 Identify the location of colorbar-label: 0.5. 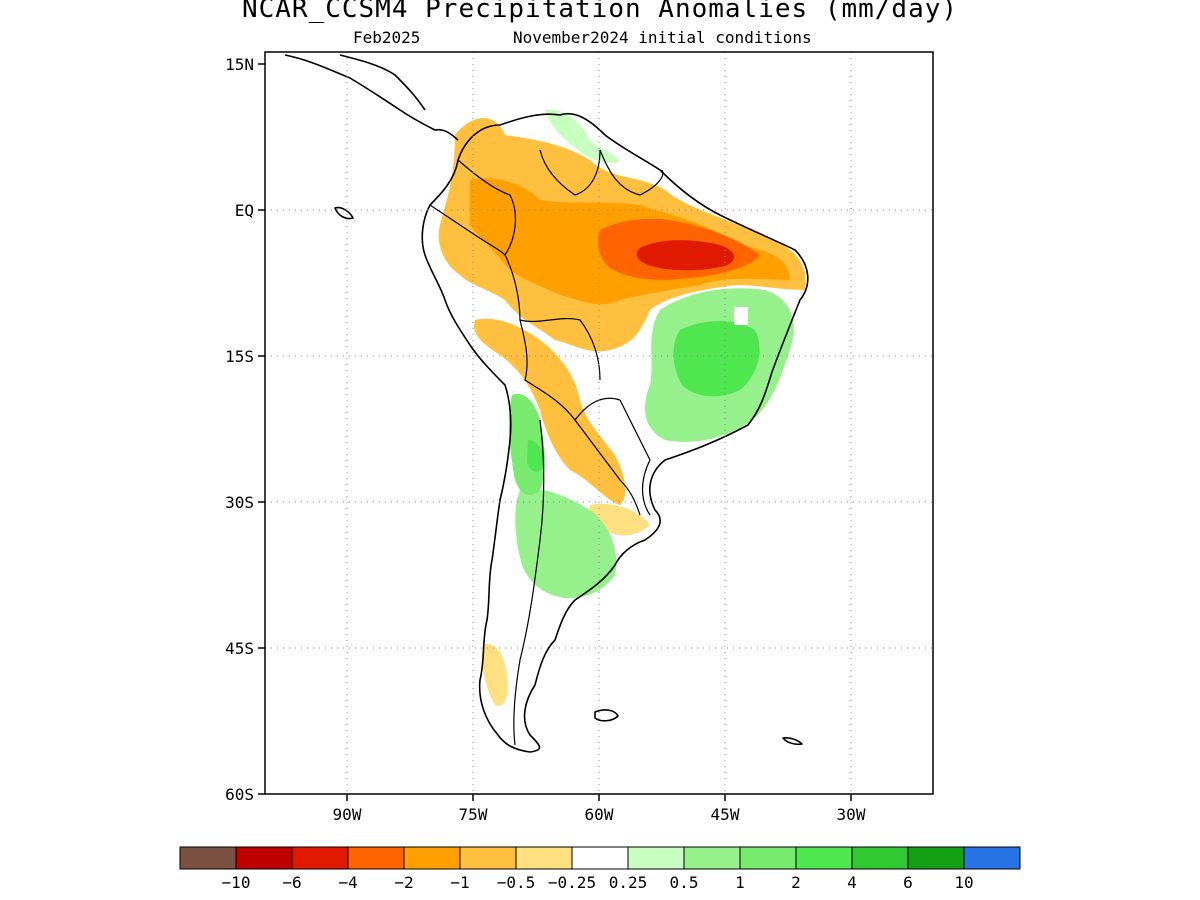
(684, 882).